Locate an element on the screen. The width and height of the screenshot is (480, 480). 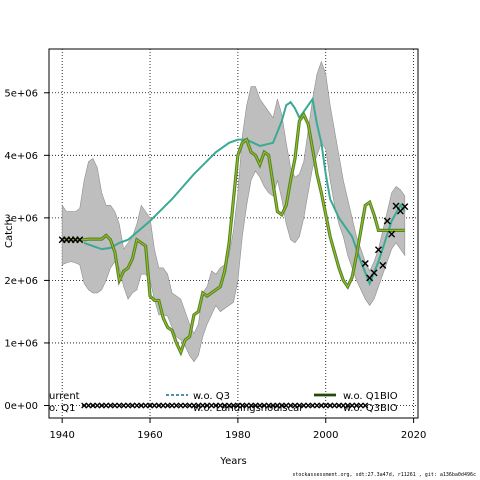
y-tick-label-5: 5e+06 is located at coordinates (21, 93).